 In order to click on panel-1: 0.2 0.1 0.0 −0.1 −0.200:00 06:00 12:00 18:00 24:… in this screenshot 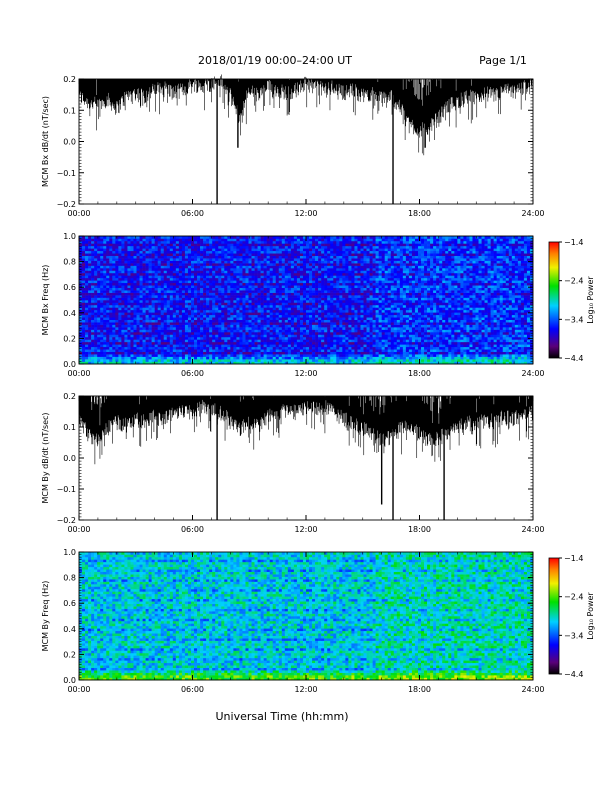, I will do `click(293, 146)`.